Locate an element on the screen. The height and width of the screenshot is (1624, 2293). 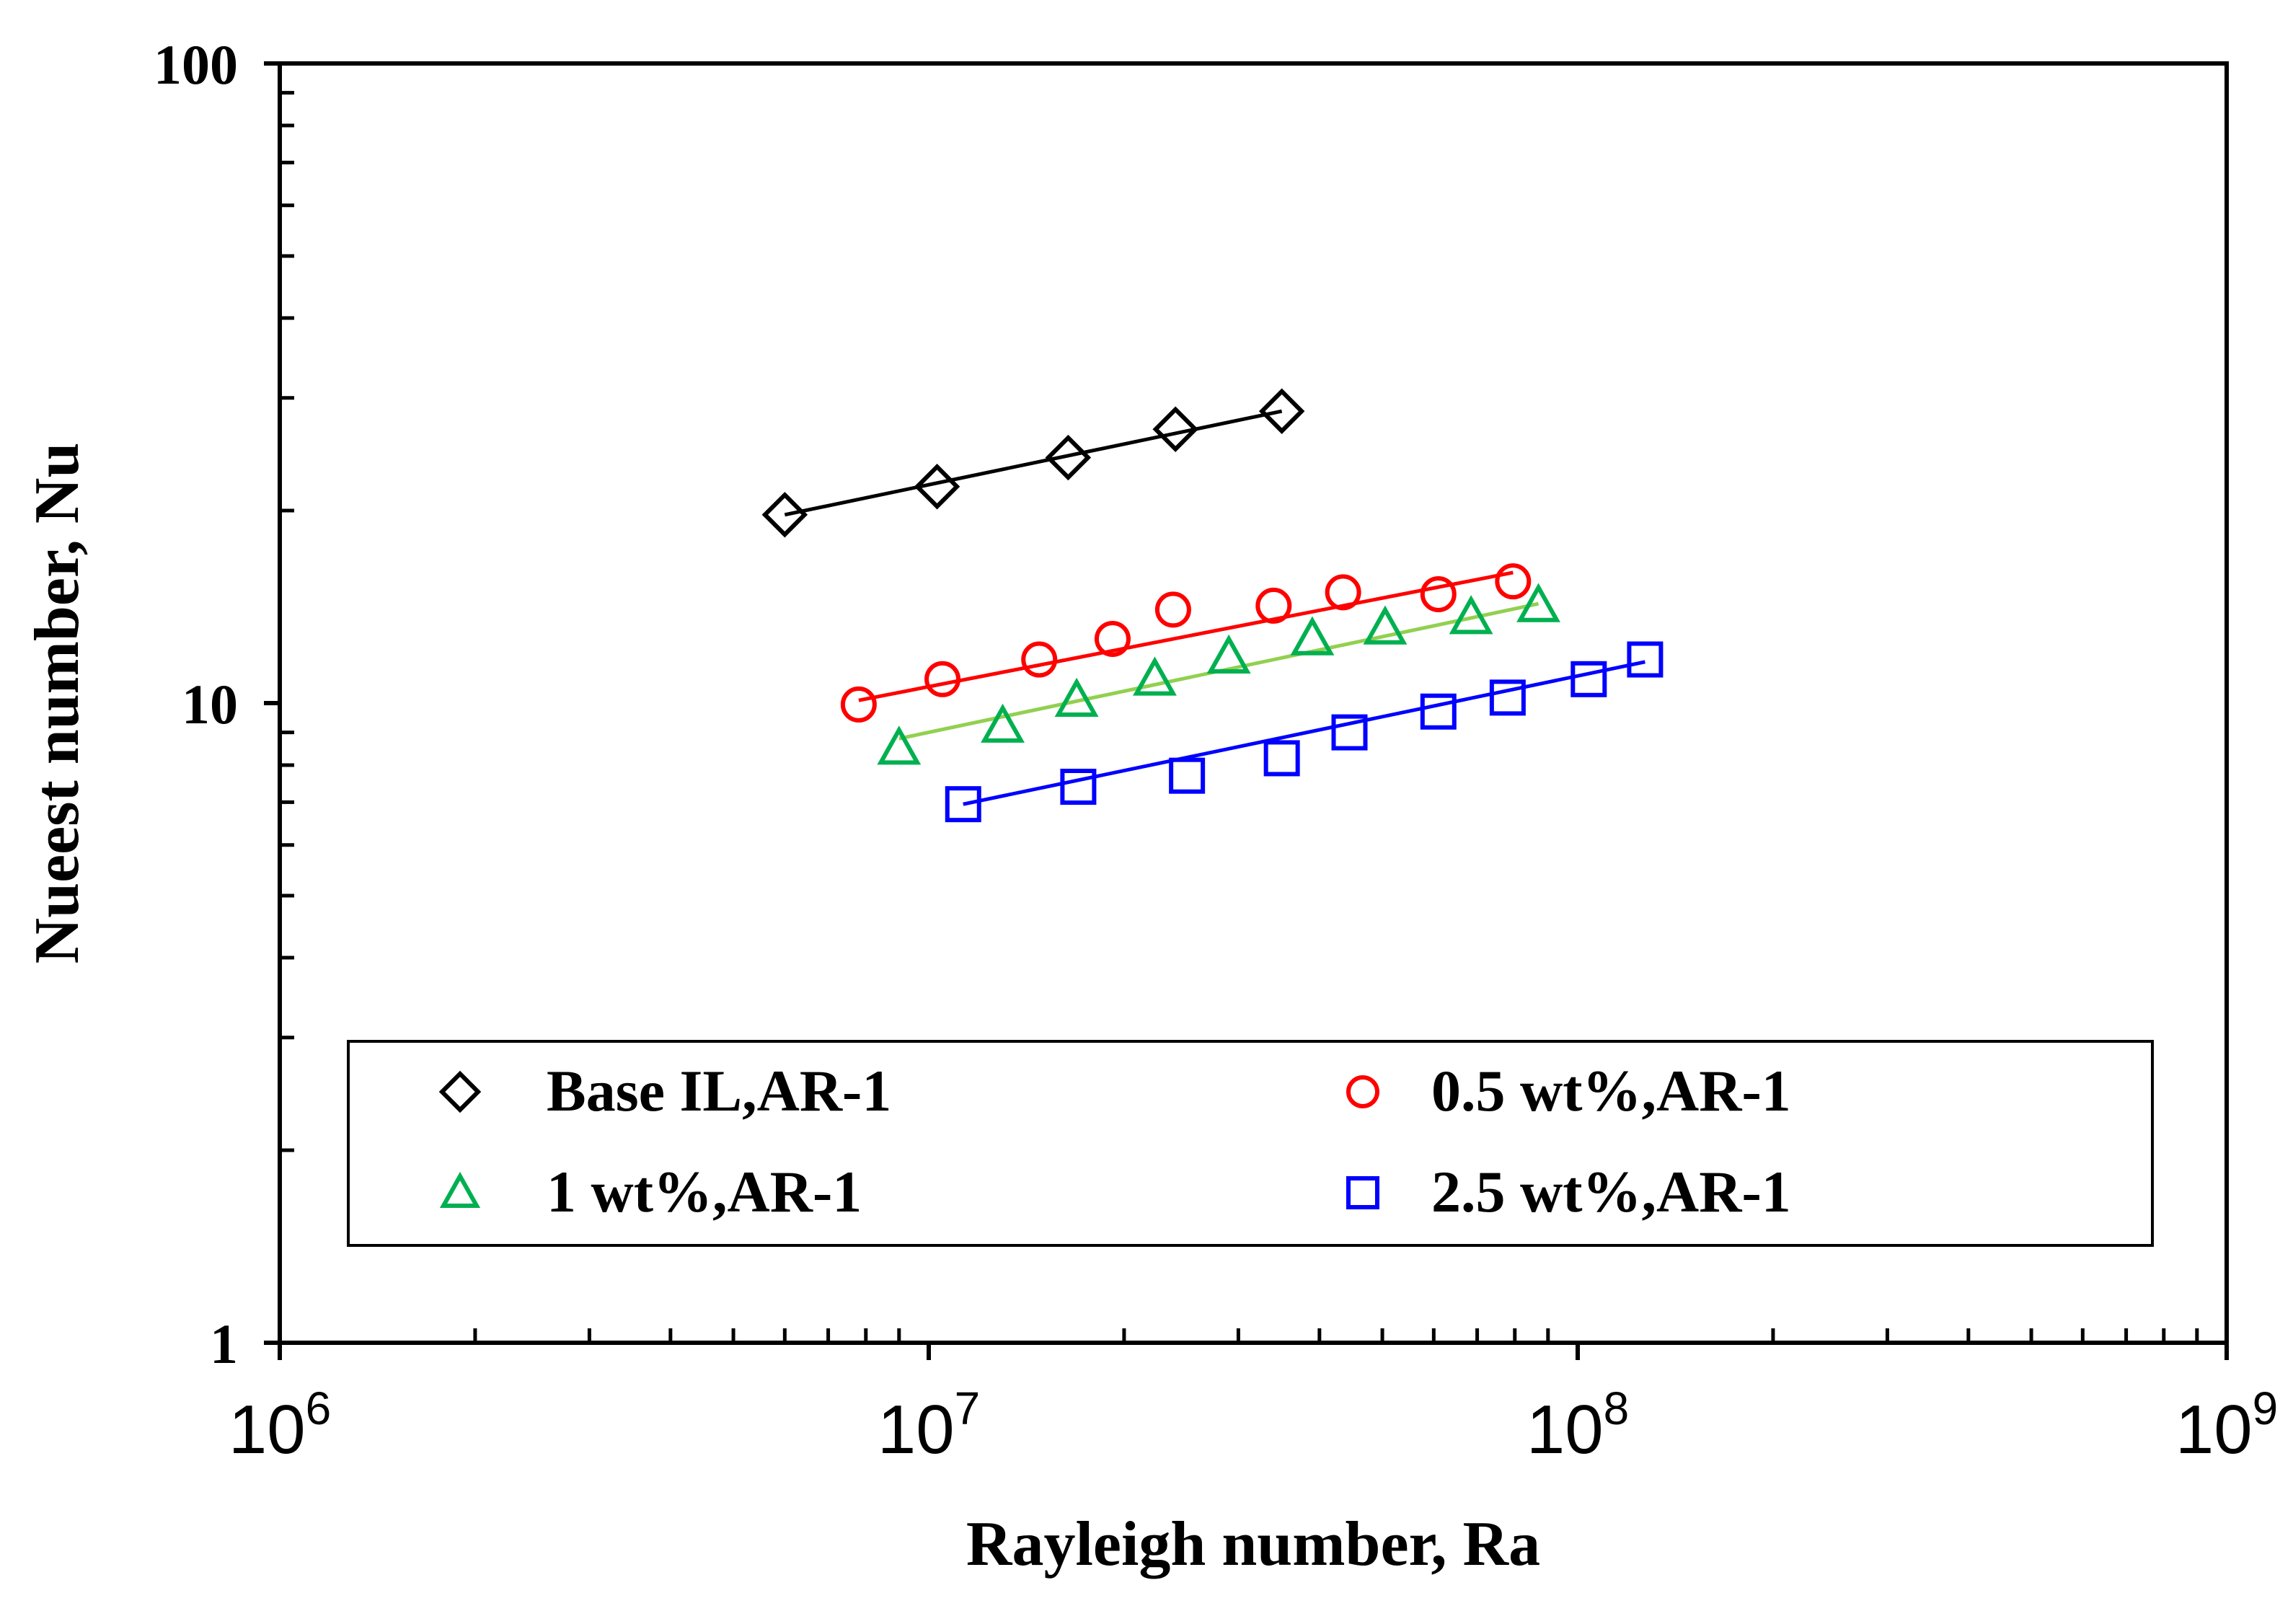
y-axis-title: Nueest number, Nu is located at coordinates (57, 704).